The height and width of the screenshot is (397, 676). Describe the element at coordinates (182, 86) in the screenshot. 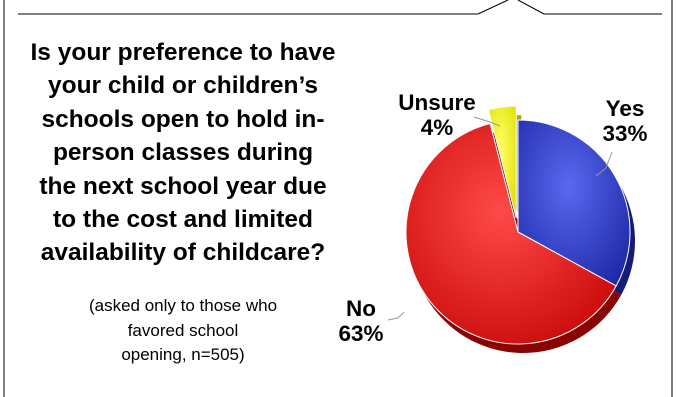

I see `question-line: your child or children’s` at that location.